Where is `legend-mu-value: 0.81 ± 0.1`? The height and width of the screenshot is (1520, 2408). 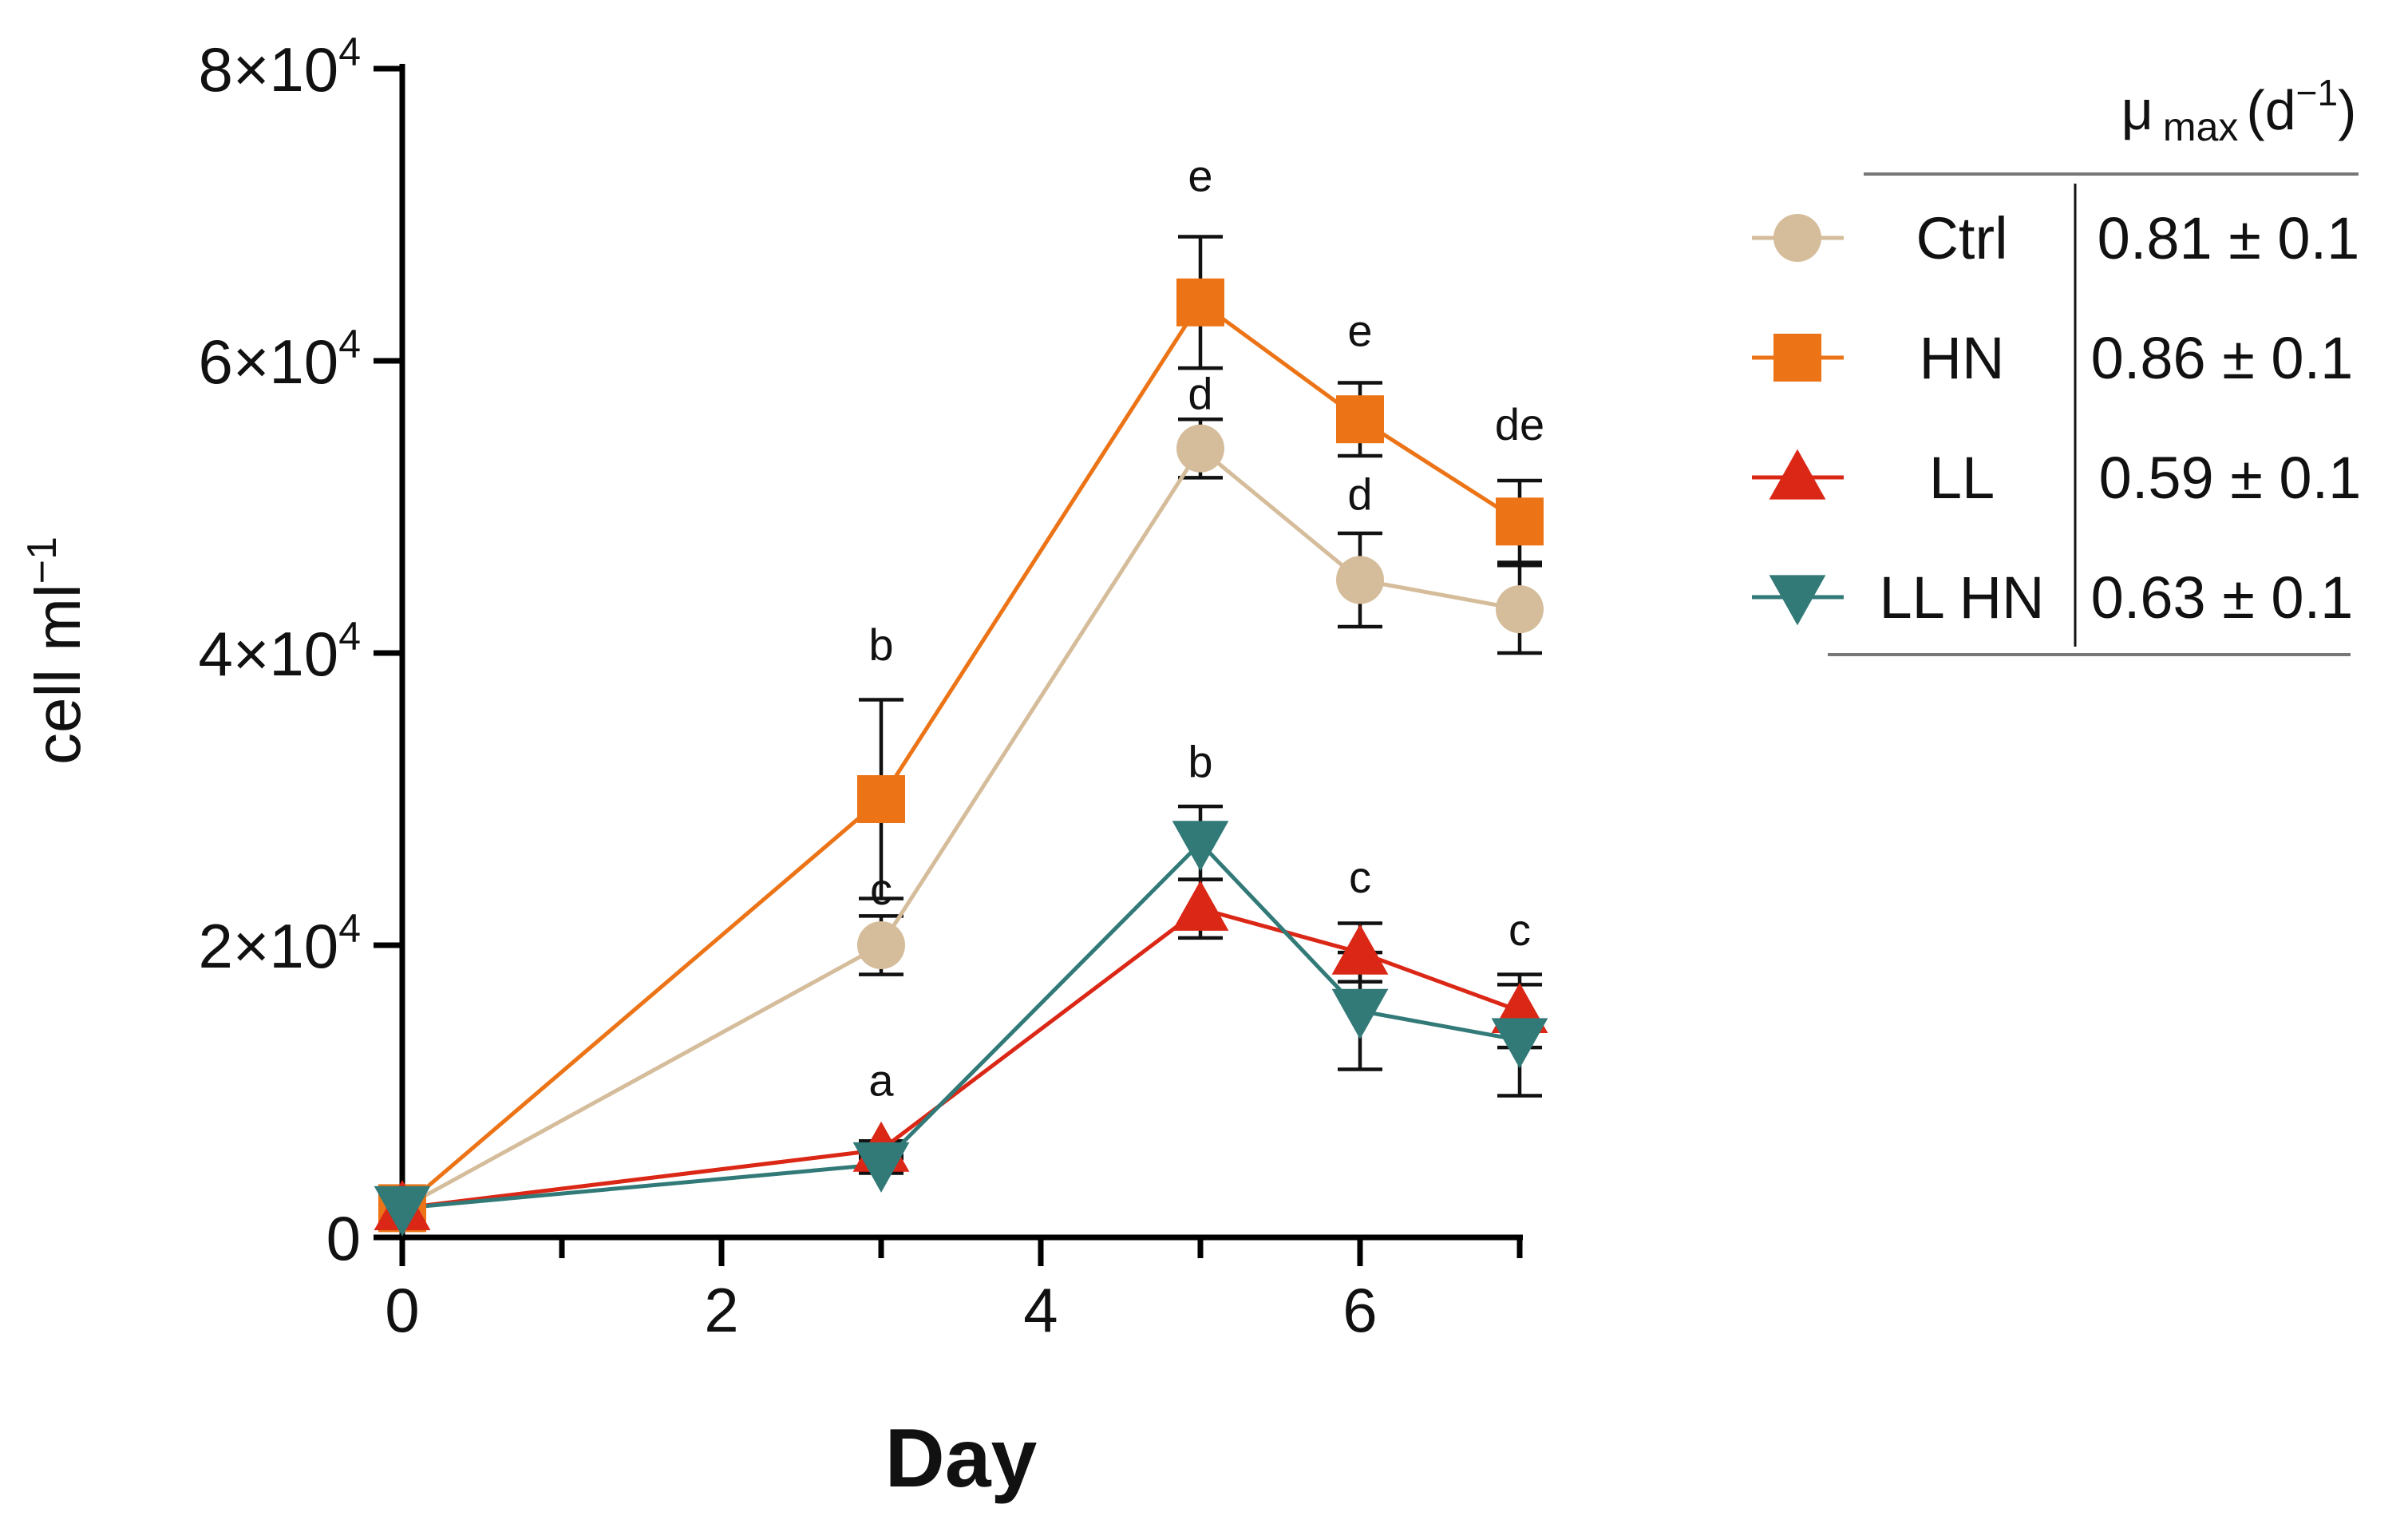
legend-mu-value: 0.81 ± 0.1 is located at coordinates (2229, 238).